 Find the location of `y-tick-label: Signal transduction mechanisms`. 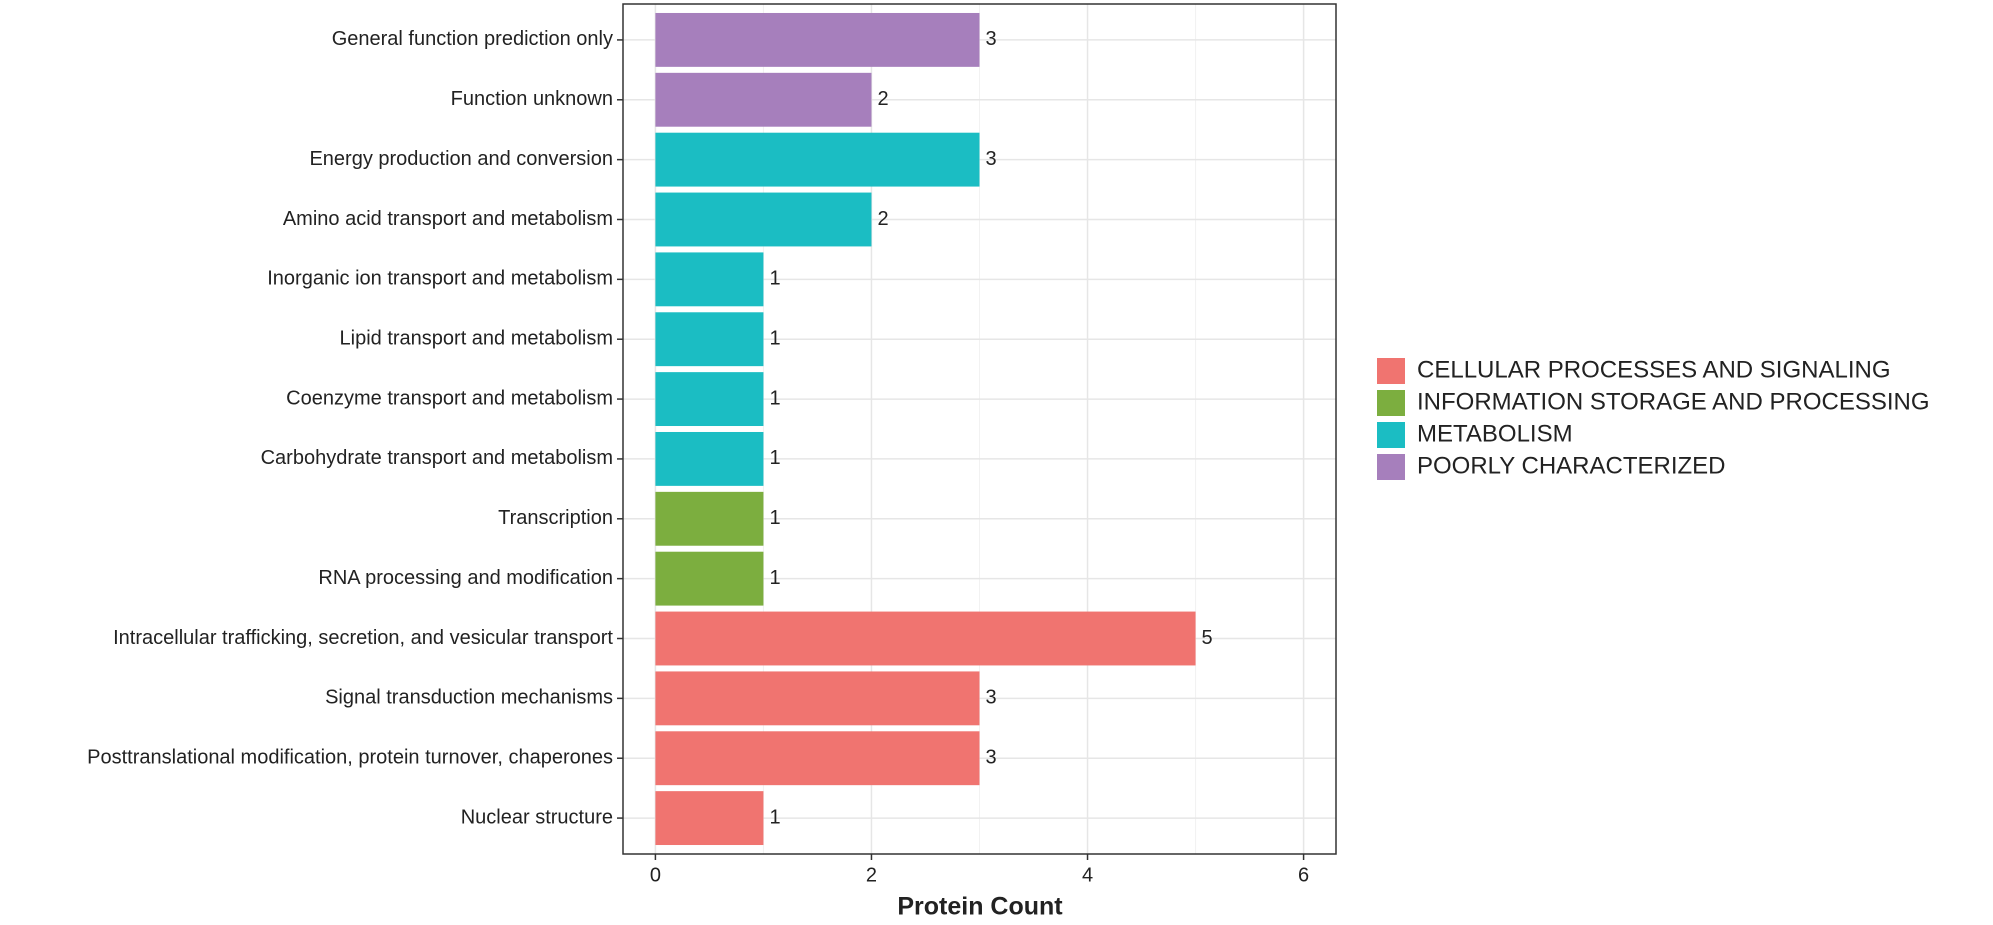

y-tick-label: Signal transduction mechanisms is located at coordinates (469, 698).